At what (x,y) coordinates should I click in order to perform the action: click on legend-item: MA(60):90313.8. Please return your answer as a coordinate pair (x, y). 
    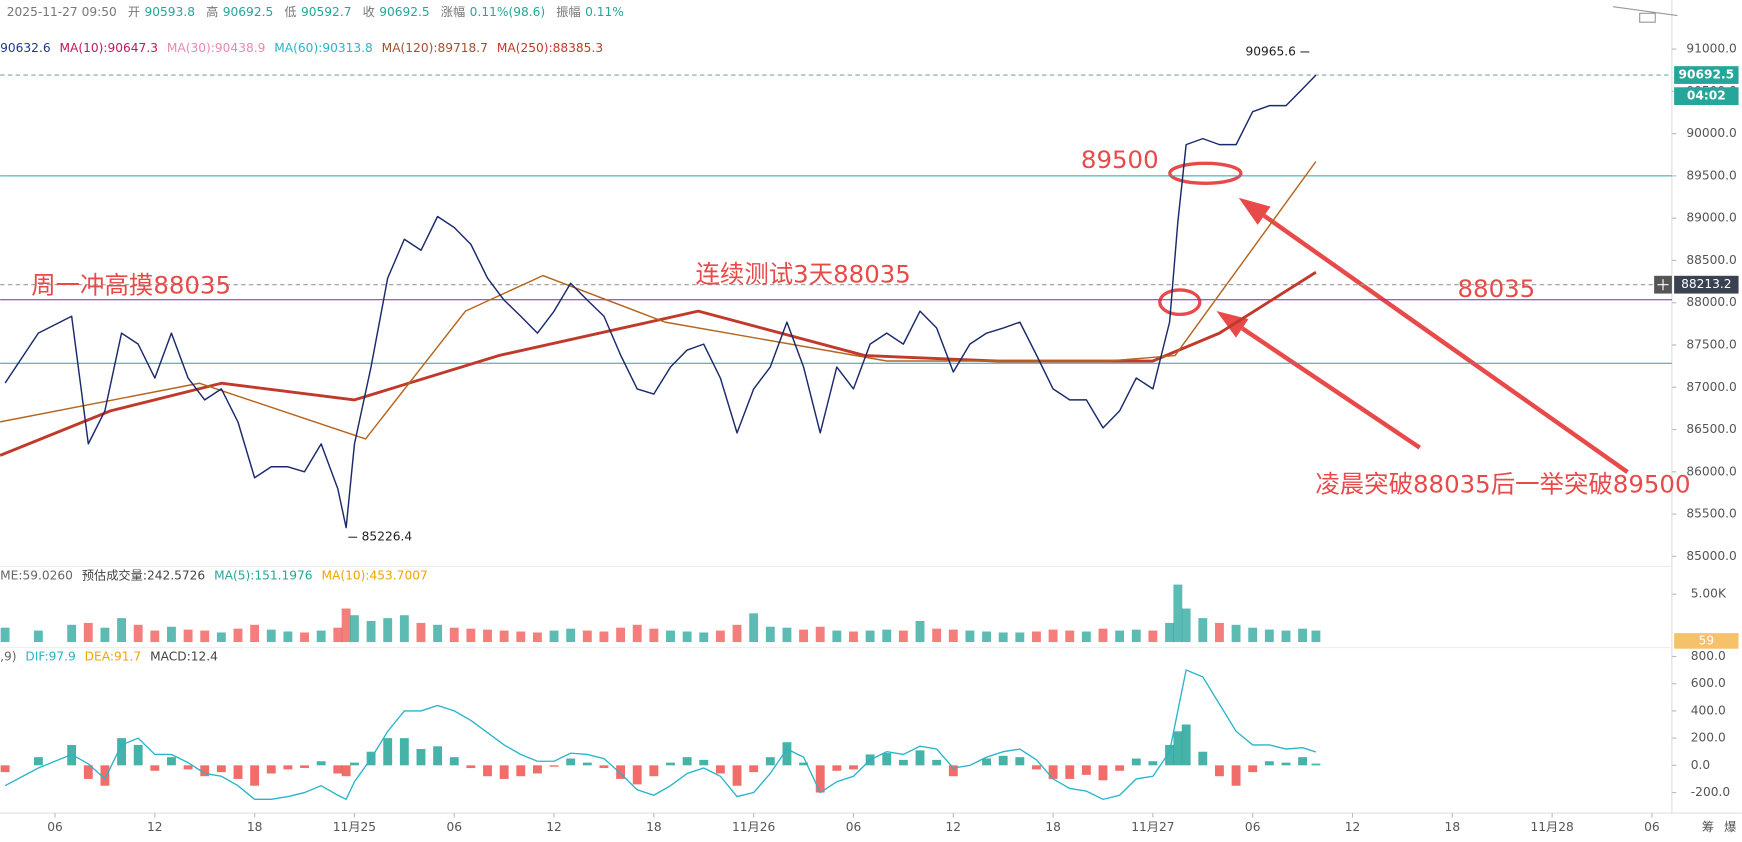
    Looking at the image, I should click on (323, 47).